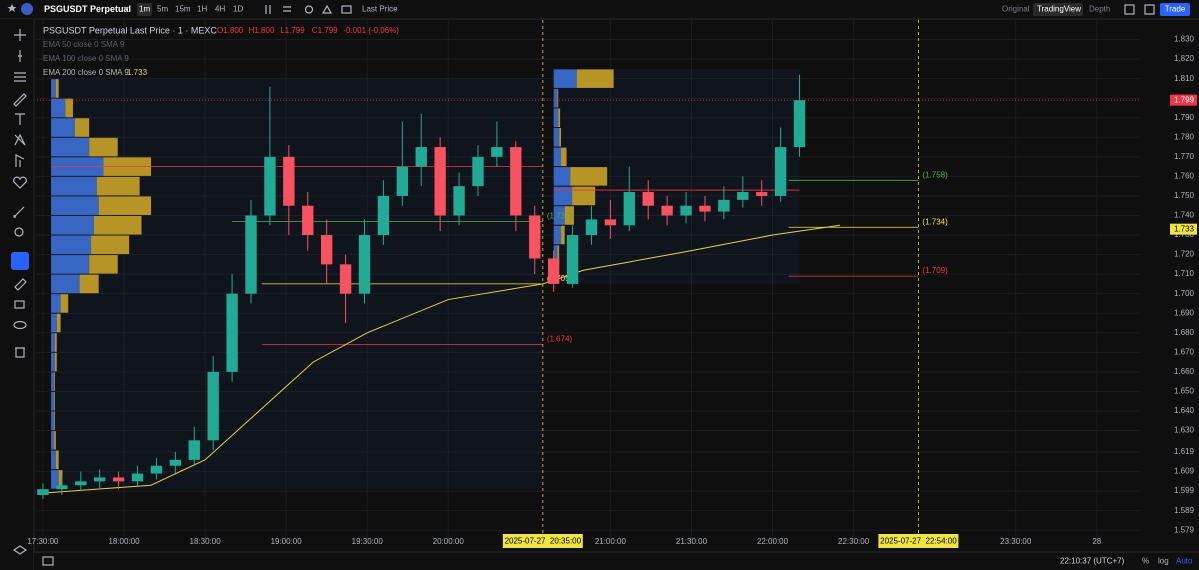 The width and height of the screenshot is (1199, 570). I want to click on level-label: (1.737), so click(560, 215).